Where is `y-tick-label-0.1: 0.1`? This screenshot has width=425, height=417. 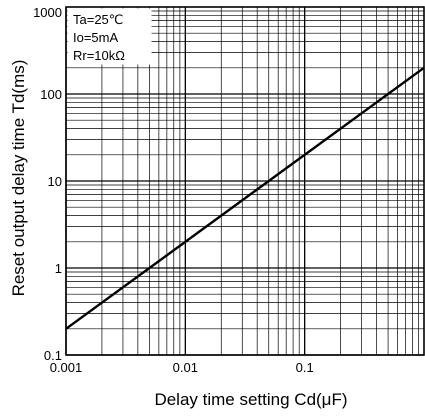
y-tick-label-0.1: 0.1 is located at coordinates (53, 355).